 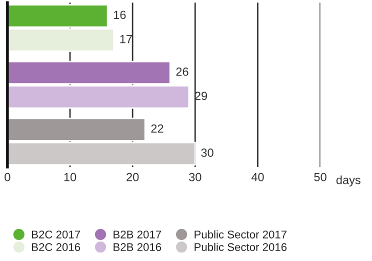 I want to click on data-label: 16, so click(x=120, y=15).